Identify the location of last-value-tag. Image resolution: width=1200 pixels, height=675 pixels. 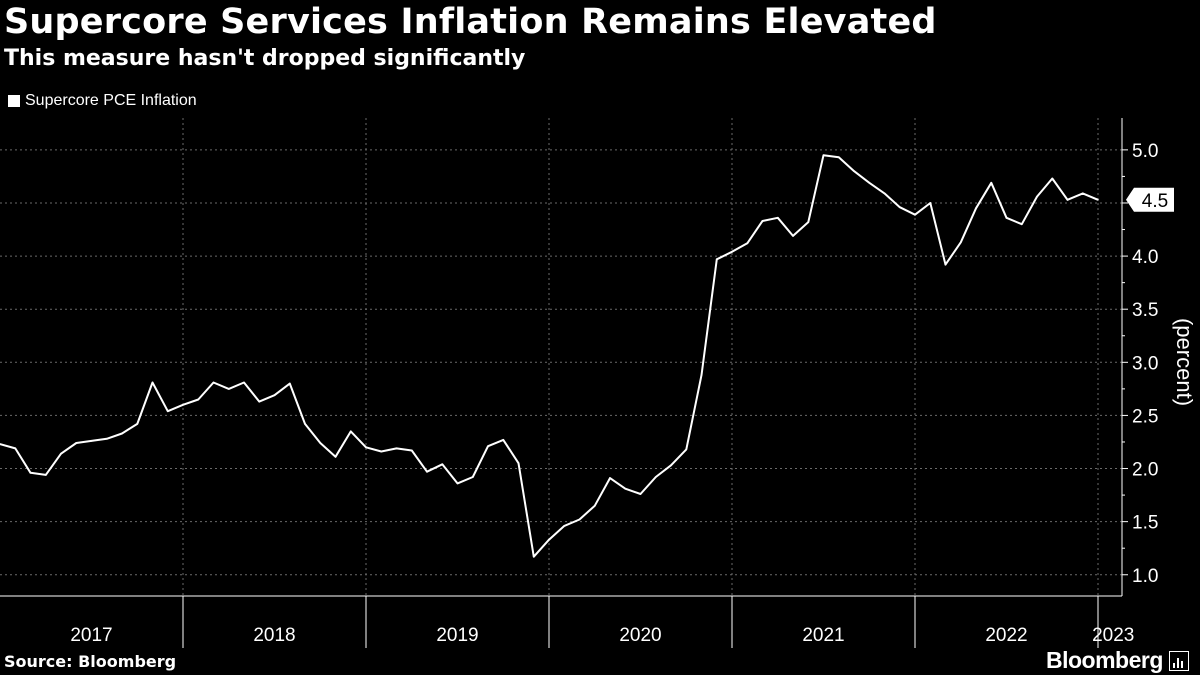
(1150, 199).